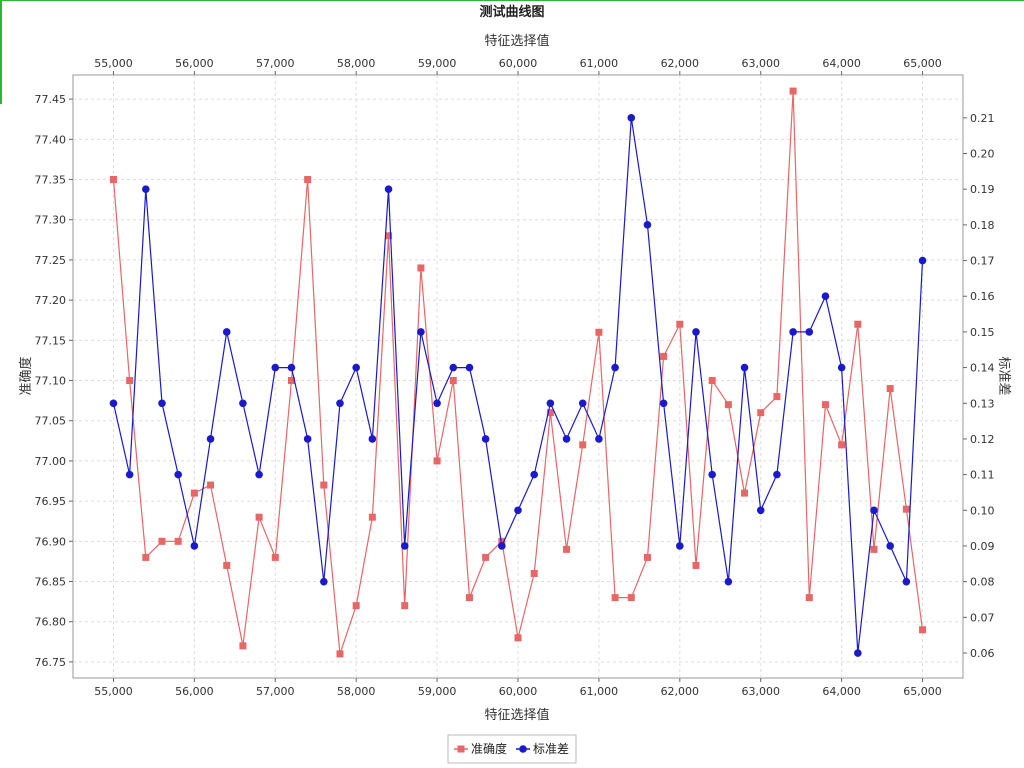  I want to click on x2-tick-label: 63,000, so click(760, 63).